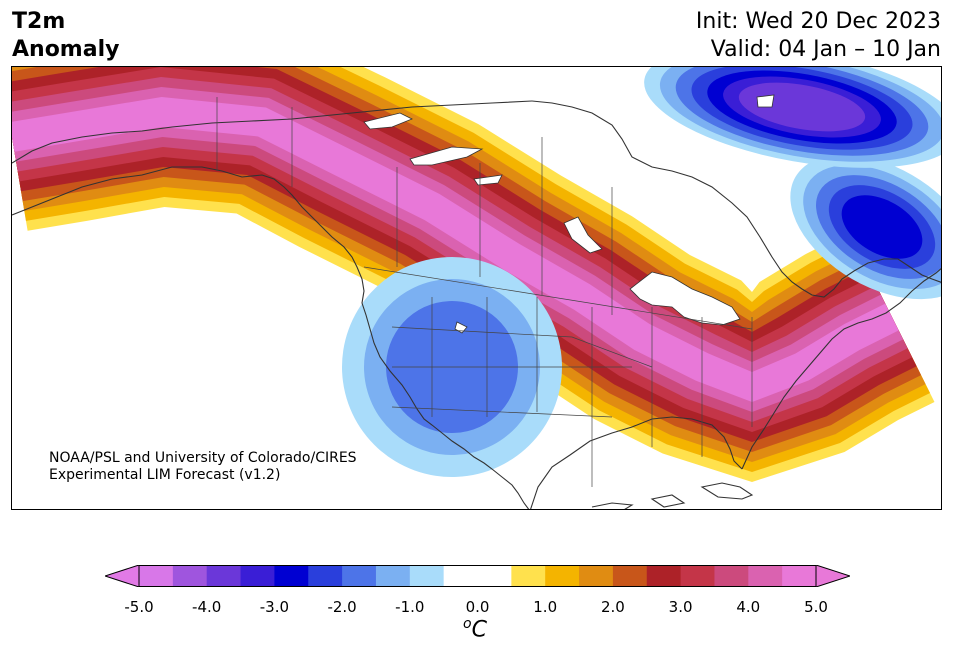  I want to click on colorbar-tick-label: -5.0, so click(139, 607).